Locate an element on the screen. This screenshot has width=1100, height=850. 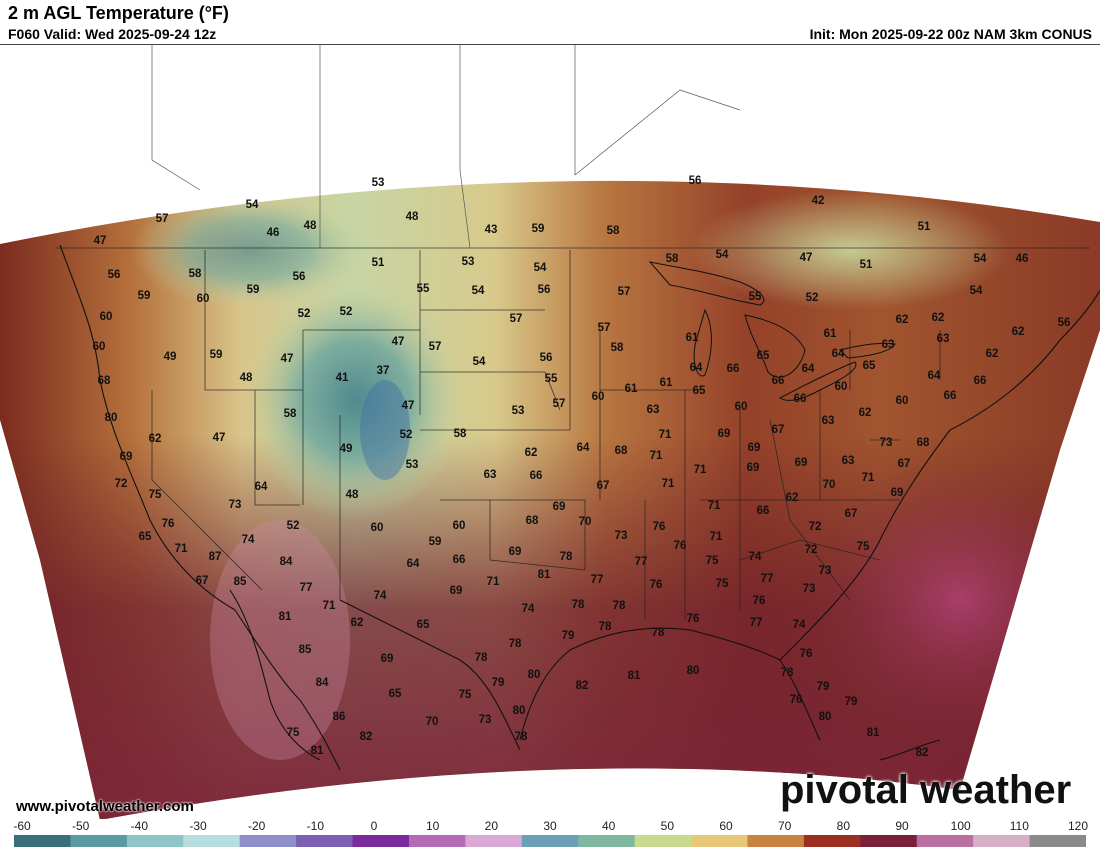
colorbar-tick-label: -40 is located at coordinates (139, 826).